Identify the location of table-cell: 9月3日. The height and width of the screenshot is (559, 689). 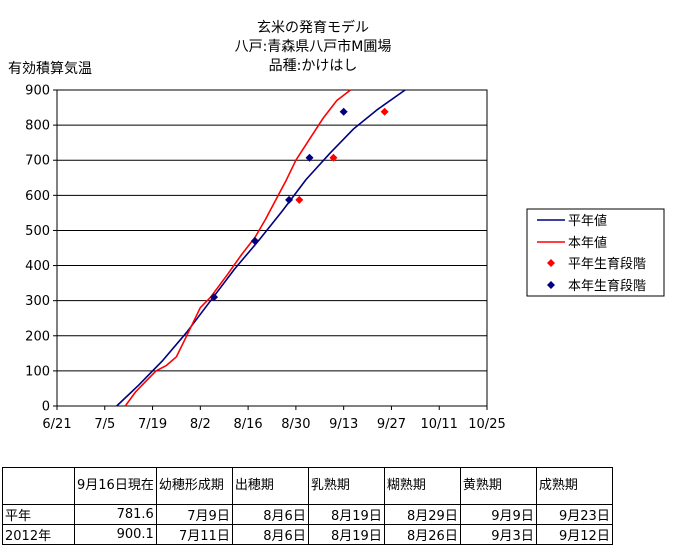
(498, 534).